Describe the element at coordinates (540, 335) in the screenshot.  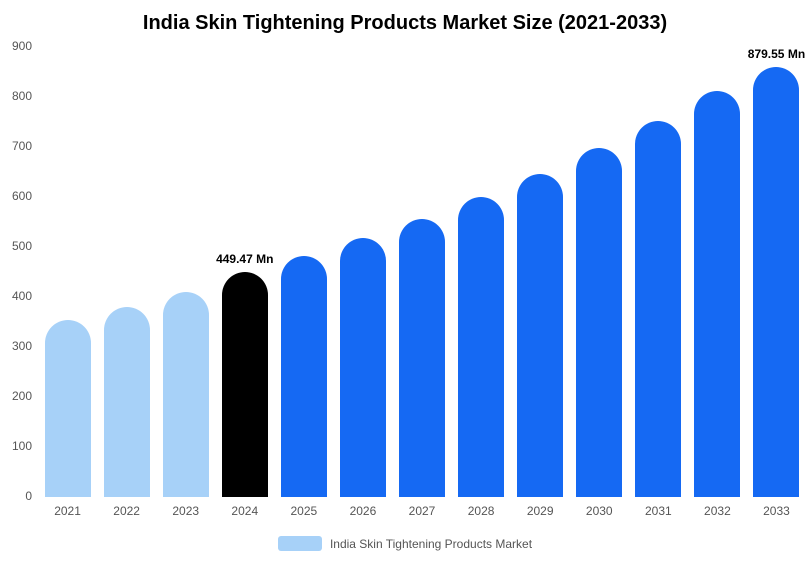
I see `bar-2029` at that location.